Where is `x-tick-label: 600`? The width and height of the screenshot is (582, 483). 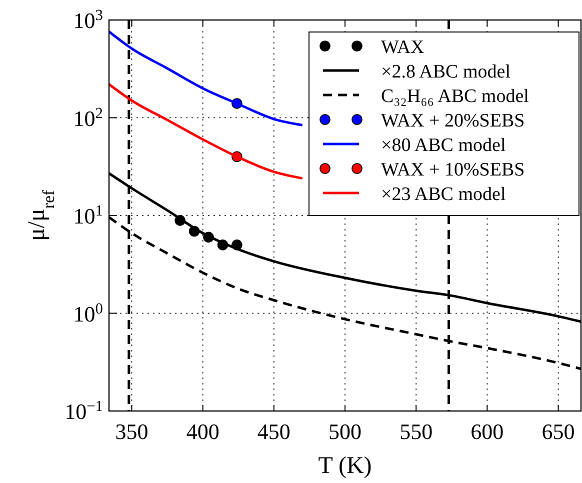
x-tick-label: 600 is located at coordinates (487, 431).